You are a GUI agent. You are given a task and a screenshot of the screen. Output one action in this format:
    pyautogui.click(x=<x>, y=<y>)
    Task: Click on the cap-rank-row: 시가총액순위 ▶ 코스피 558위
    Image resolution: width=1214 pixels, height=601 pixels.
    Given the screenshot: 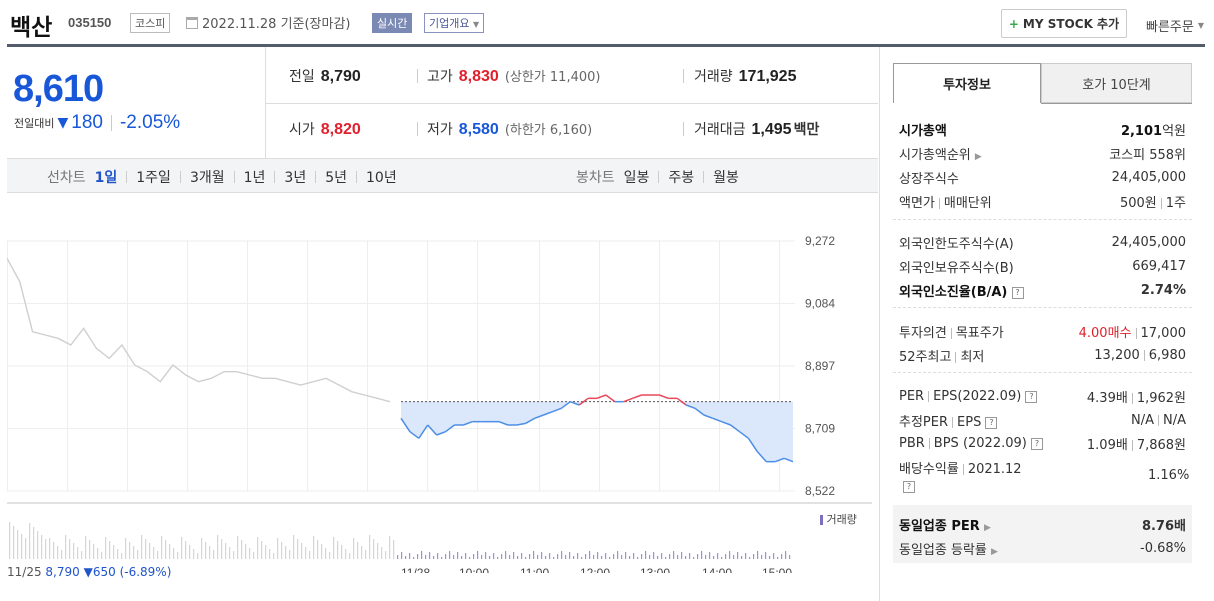 What is the action you would take?
    pyautogui.click(x=1042, y=153)
    